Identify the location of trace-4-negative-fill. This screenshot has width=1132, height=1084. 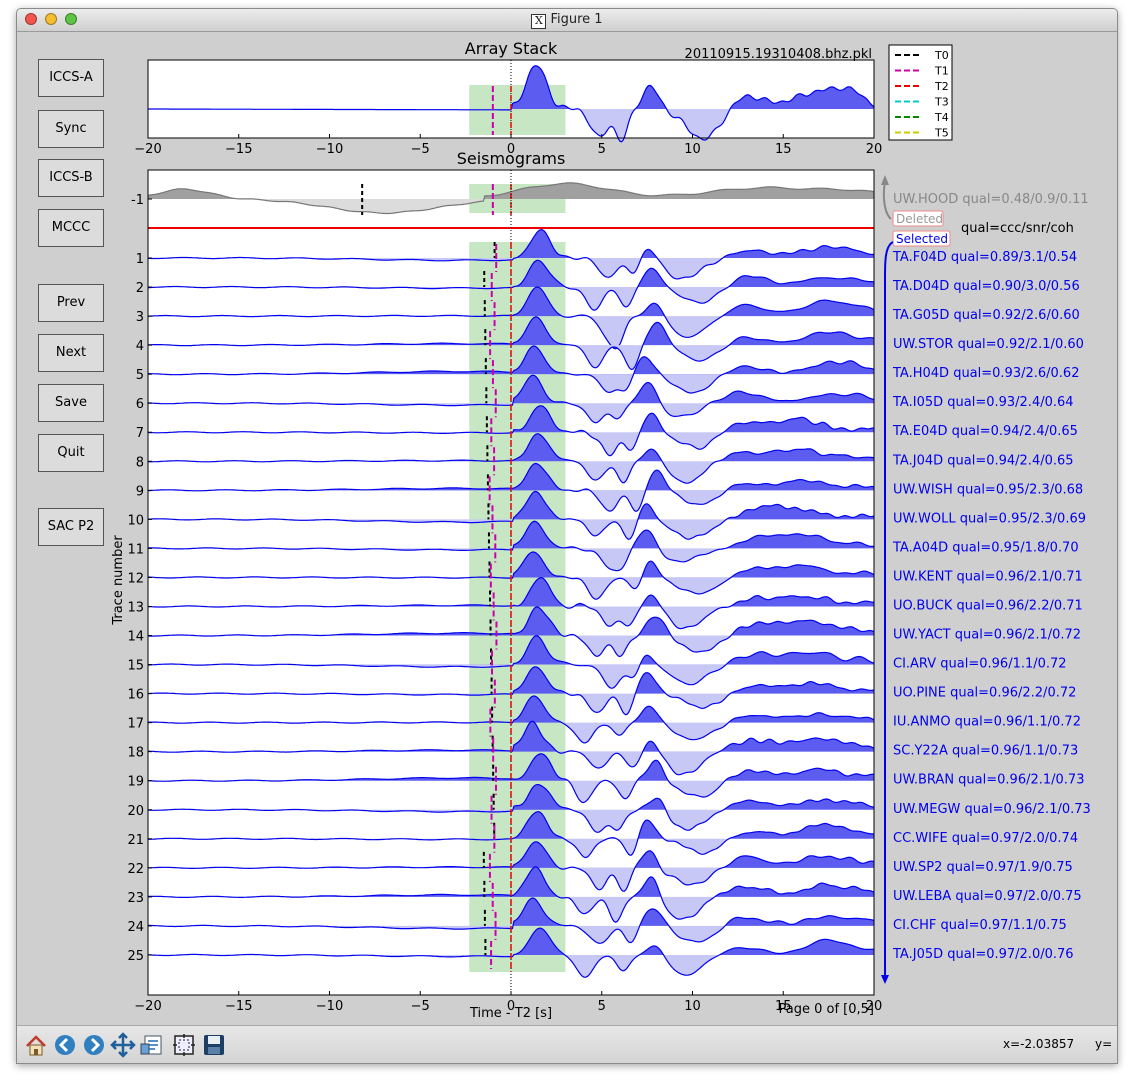
(511, 357).